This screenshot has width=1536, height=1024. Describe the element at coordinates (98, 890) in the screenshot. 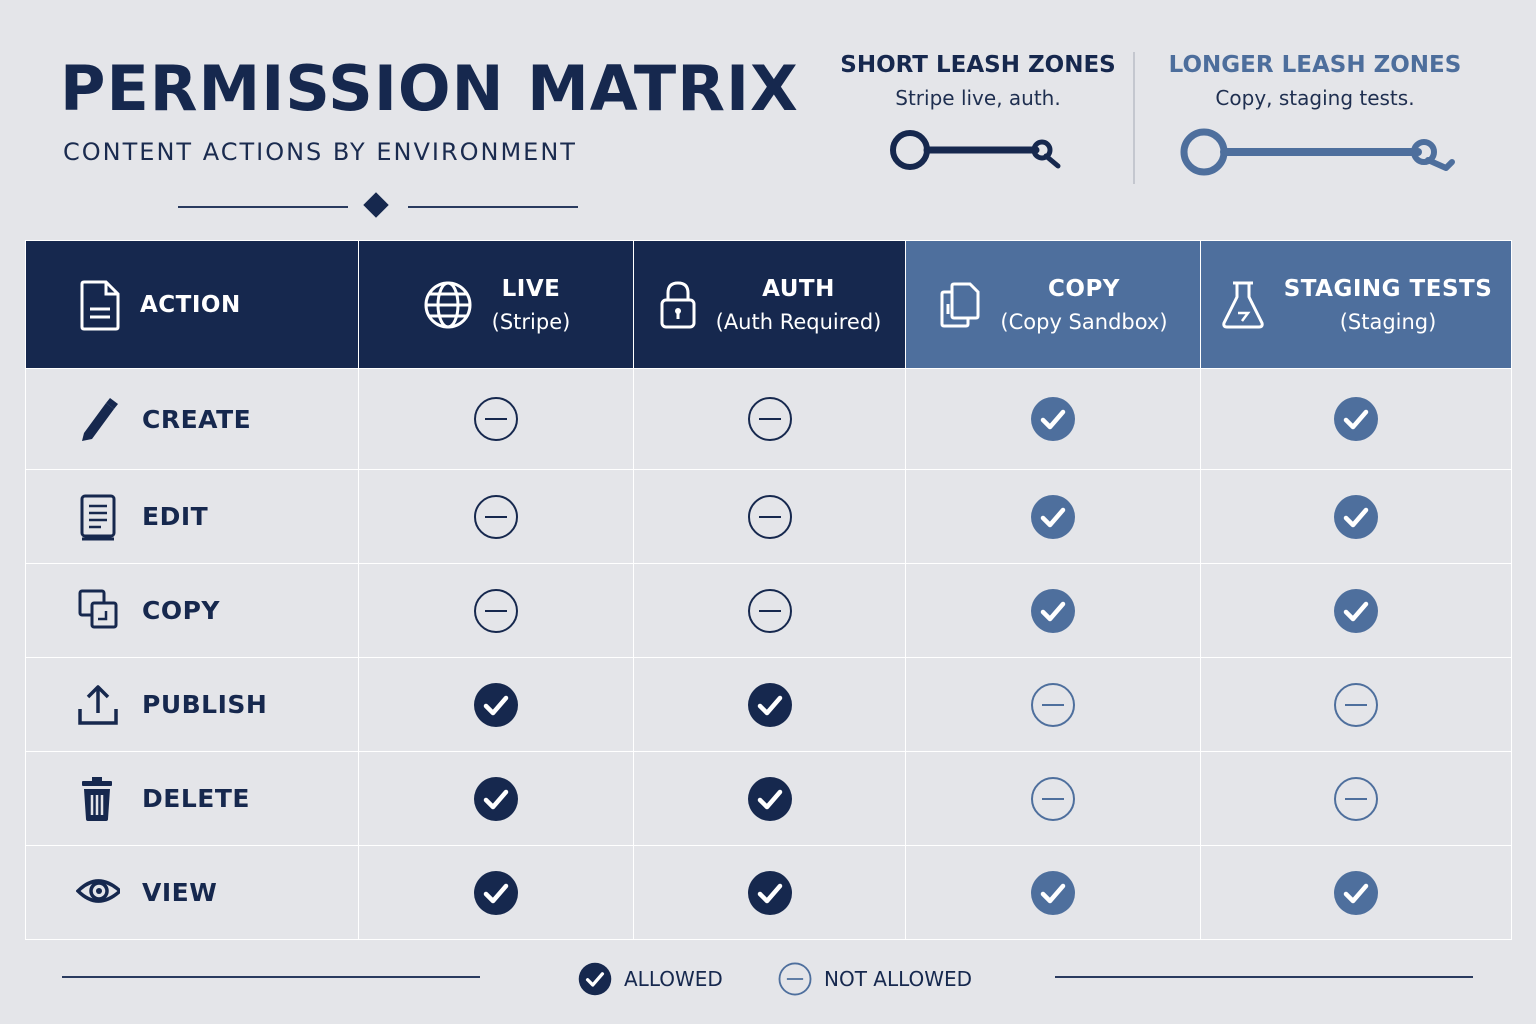

I see `eye-icon` at that location.